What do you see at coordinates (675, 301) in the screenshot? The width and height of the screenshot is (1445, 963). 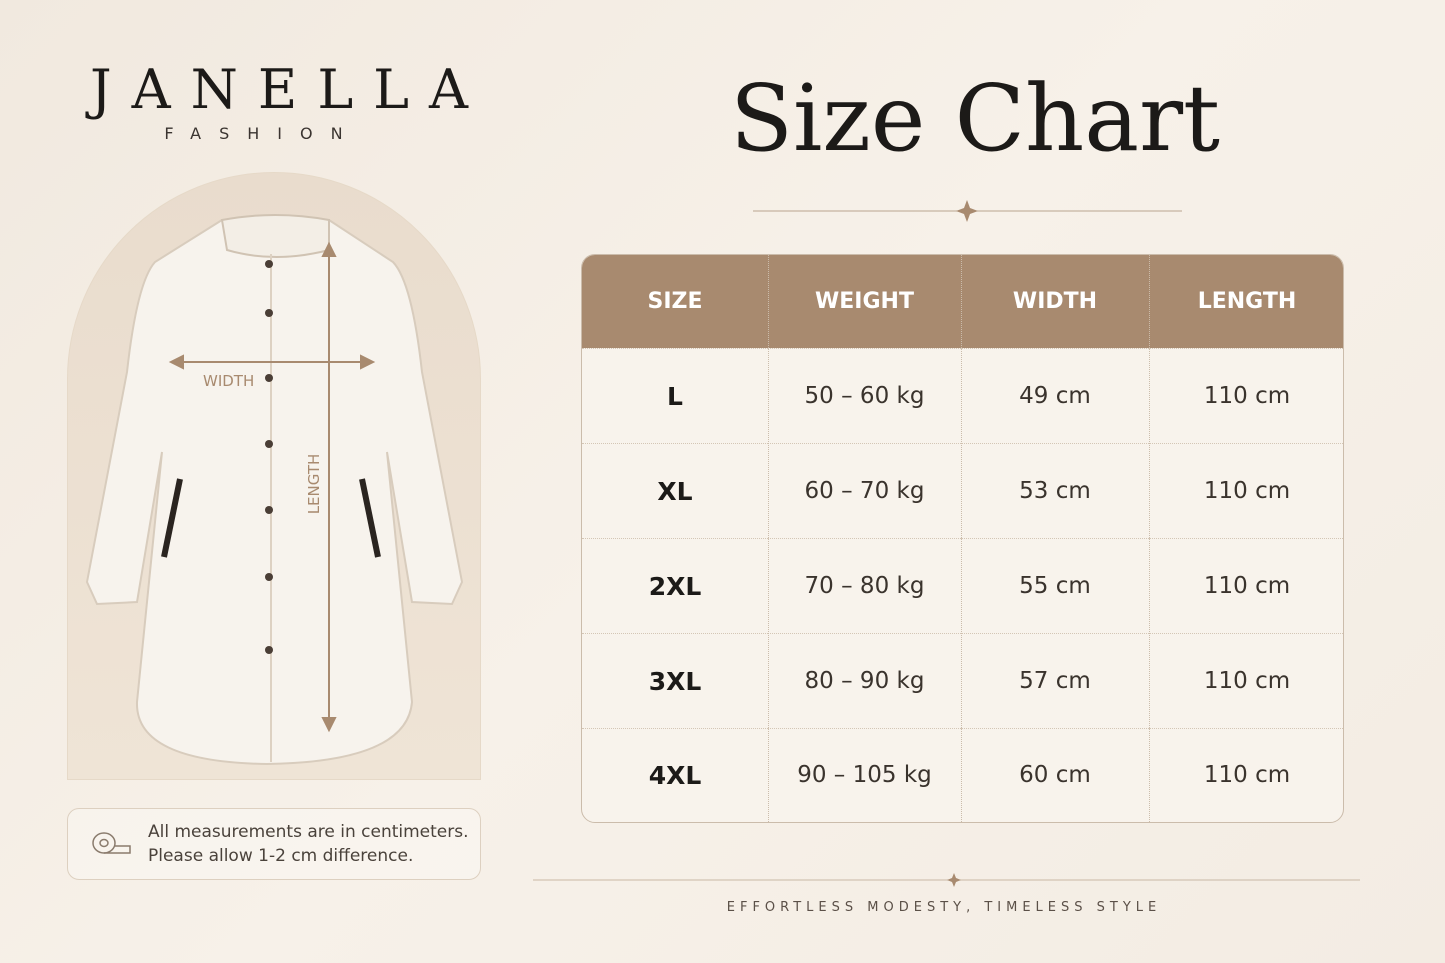 I see `header-cell: SIZE` at bounding box center [675, 301].